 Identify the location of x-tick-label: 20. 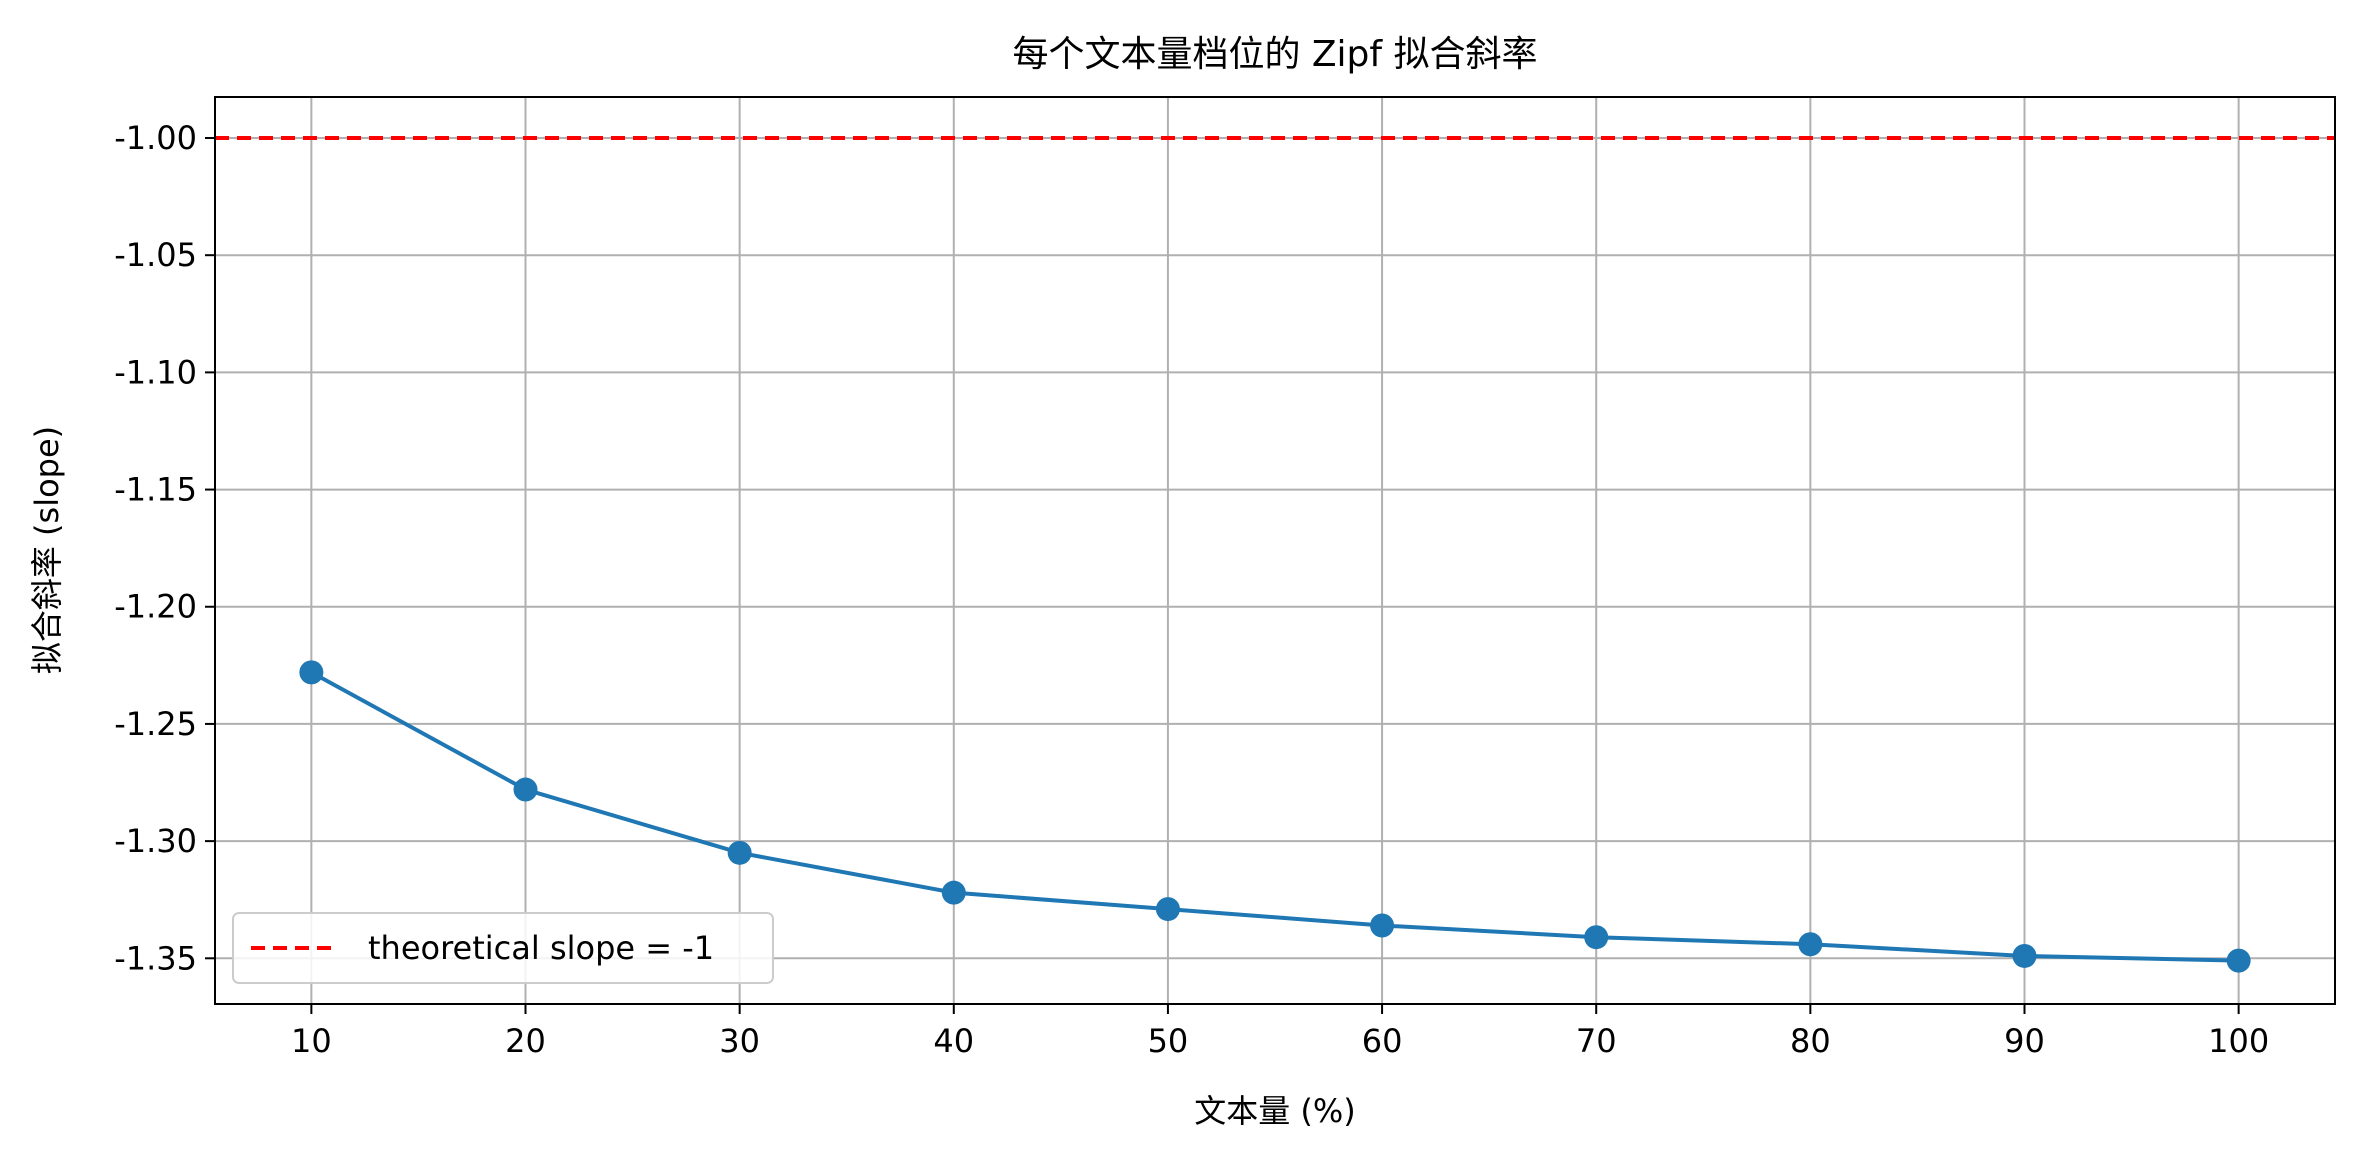
(525, 1041).